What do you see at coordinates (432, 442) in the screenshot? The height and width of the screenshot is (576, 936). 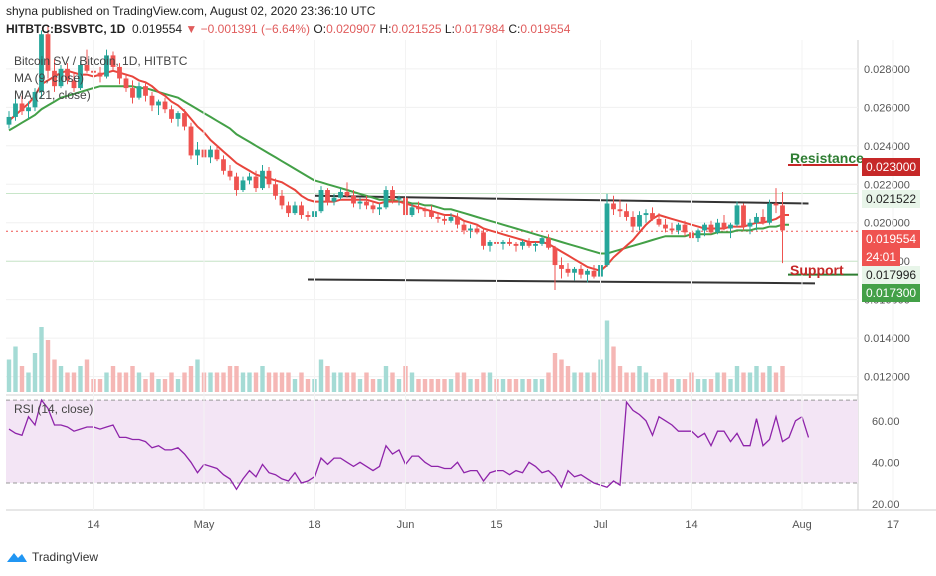 I see `rsi-band` at bounding box center [432, 442].